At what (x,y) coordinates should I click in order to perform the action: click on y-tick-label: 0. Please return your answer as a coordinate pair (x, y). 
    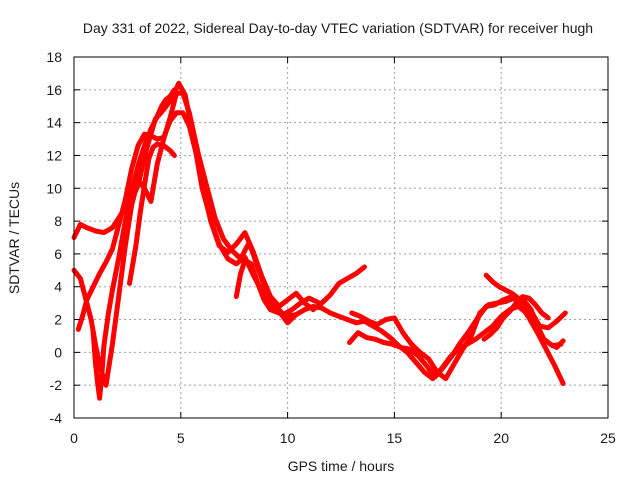
    Looking at the image, I should click on (58, 352).